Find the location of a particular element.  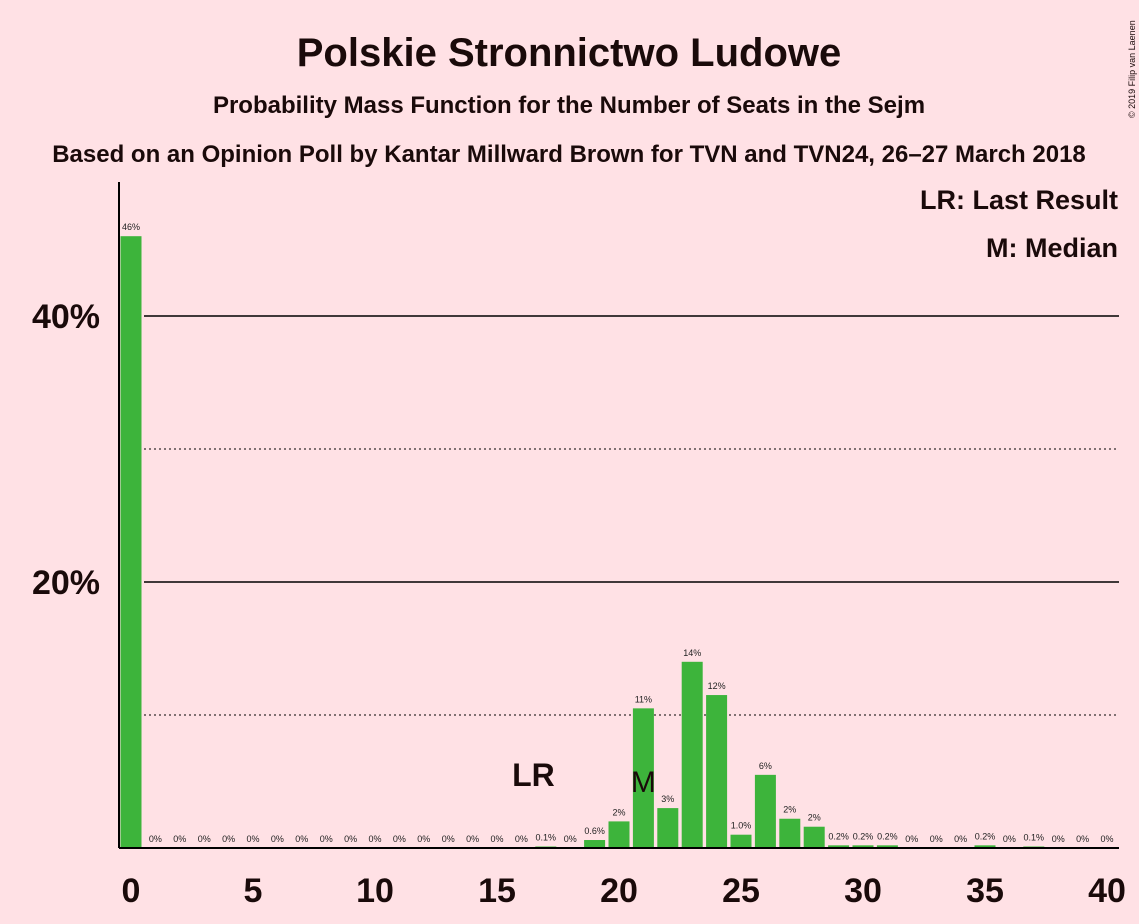

last-result-marker: LR is located at coordinates (533, 775).